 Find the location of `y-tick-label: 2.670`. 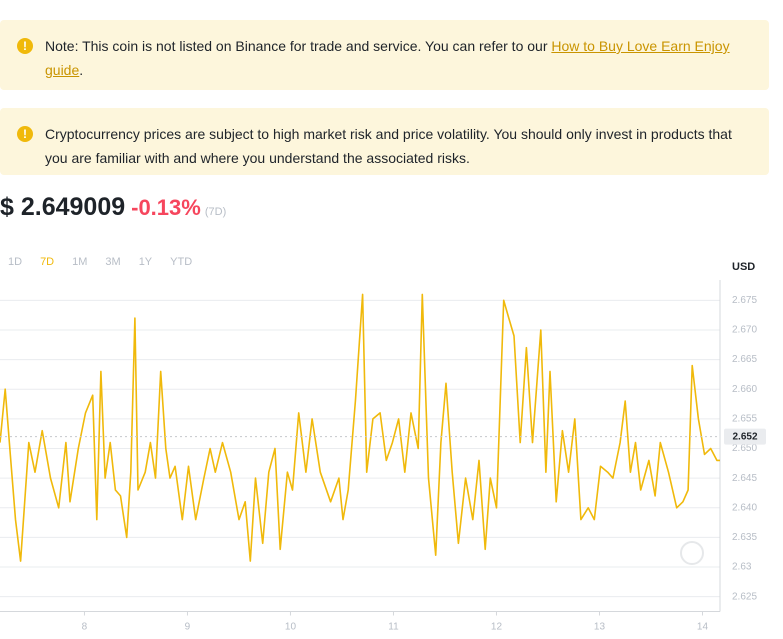

y-tick-label: 2.670 is located at coordinates (744, 330).